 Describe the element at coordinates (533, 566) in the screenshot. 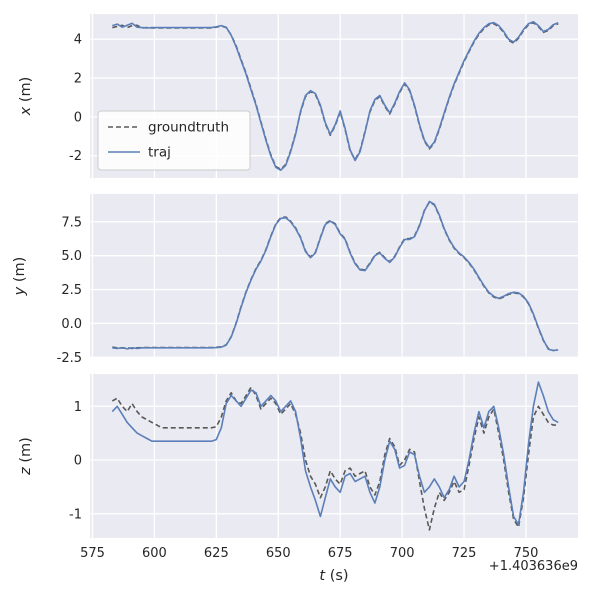

I see `x-axis-offset-text: +1.403636e9` at that location.